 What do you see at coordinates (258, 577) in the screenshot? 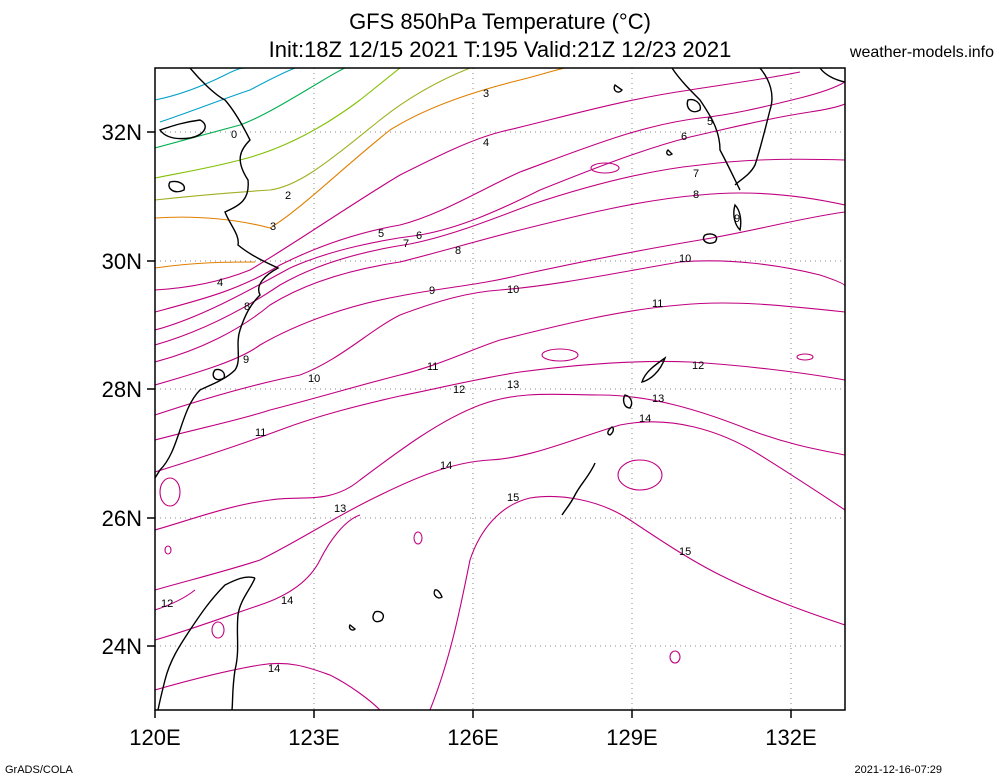
I see `contour-14b` at bounding box center [258, 577].